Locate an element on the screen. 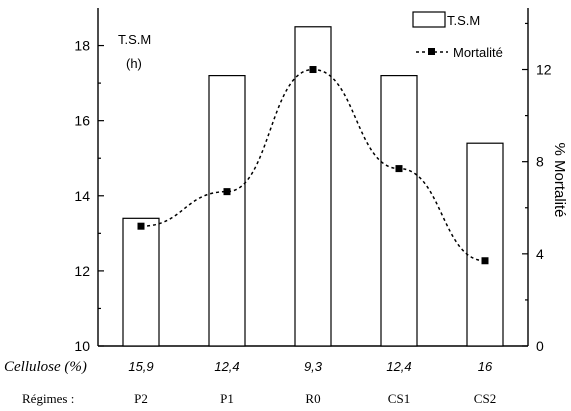 This screenshot has height=411, width=571. cellulose-value-cs2: 16 is located at coordinates (485, 366).